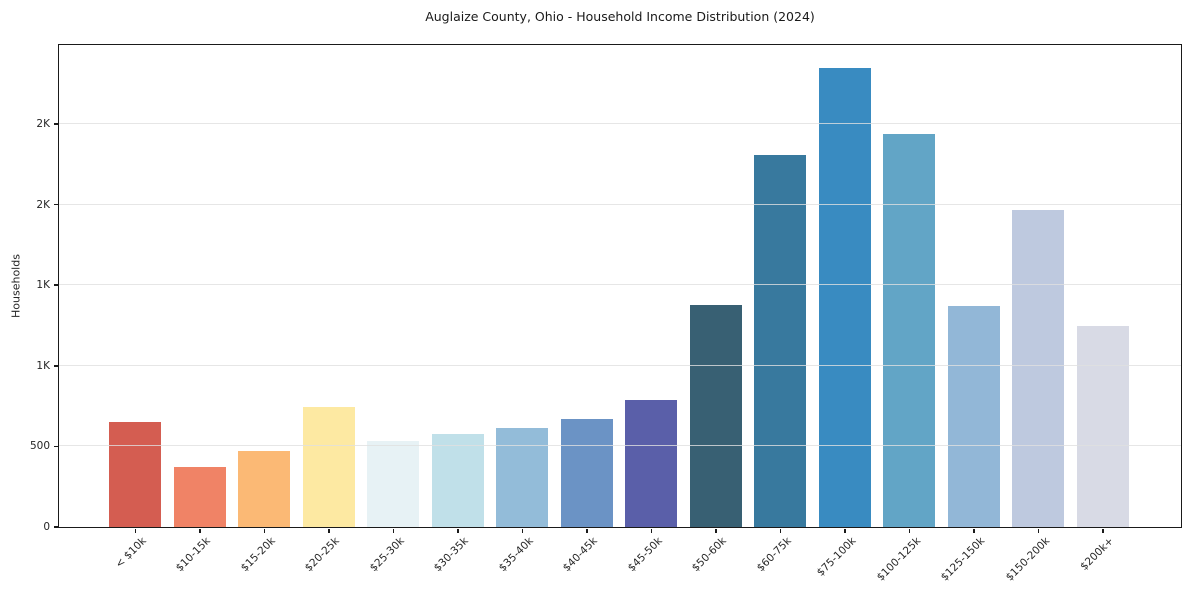  I want to click on x-tick-label: $100-125k, so click(898, 559).